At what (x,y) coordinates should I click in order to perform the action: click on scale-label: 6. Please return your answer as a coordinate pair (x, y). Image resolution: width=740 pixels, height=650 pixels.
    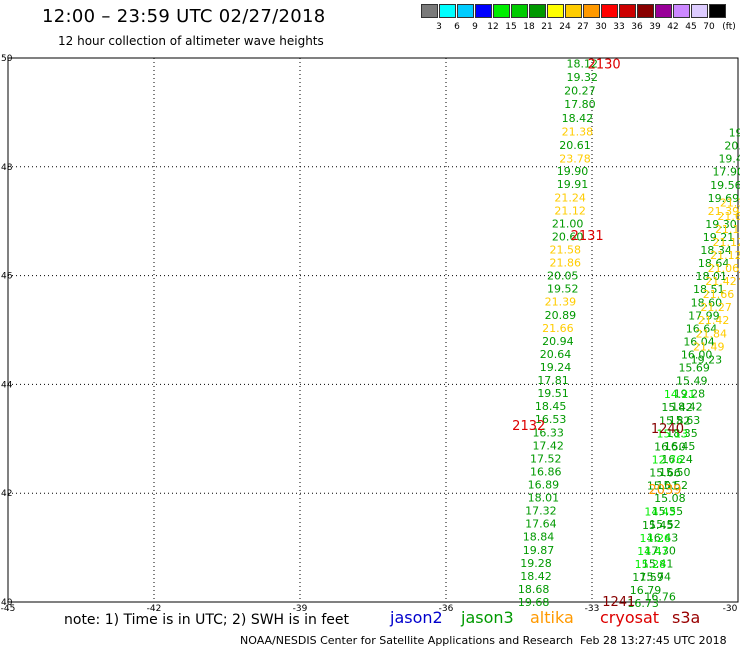
    Looking at the image, I should click on (457, 27).